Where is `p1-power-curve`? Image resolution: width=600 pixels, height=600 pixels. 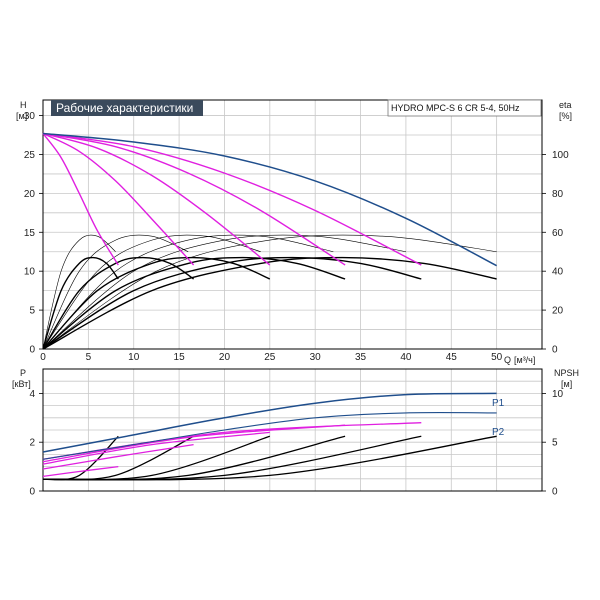 p1-power-curve is located at coordinates (269, 422).